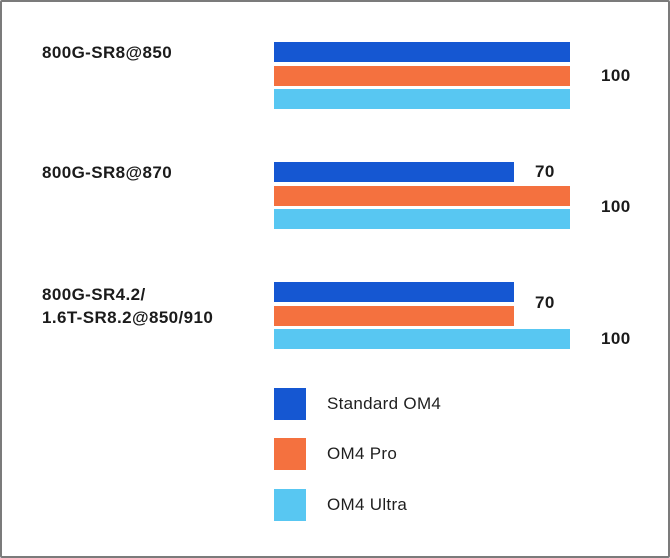 The width and height of the screenshot is (670, 558). I want to click on bar-standard-om4-group2, so click(394, 172).